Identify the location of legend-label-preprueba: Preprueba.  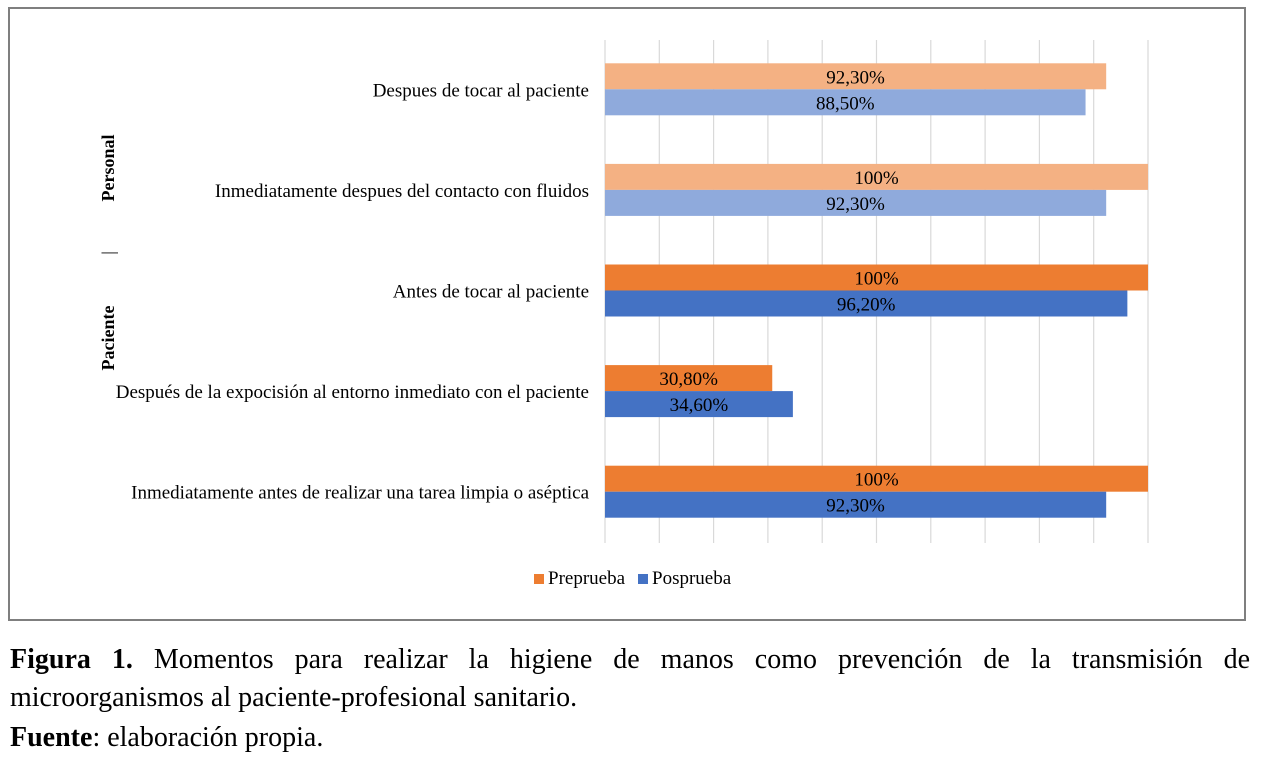
(587, 578).